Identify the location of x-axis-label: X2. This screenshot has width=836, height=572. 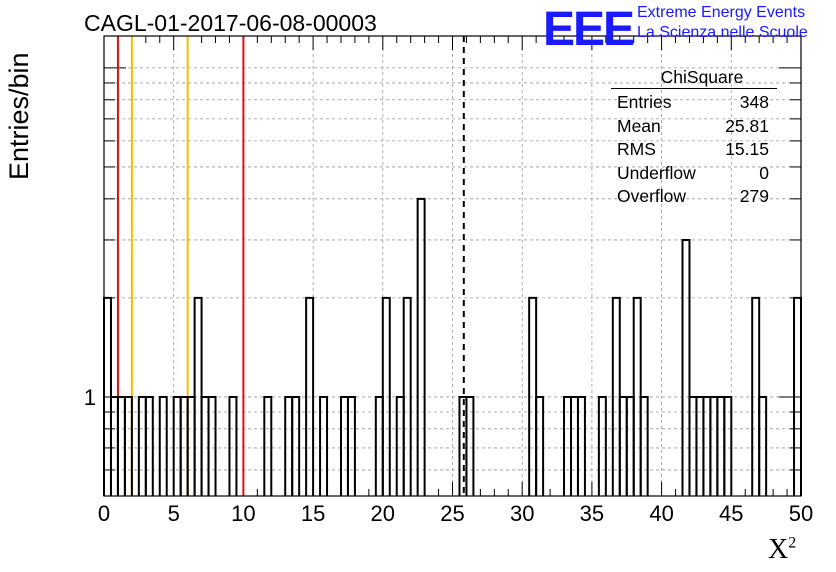
(782, 550).